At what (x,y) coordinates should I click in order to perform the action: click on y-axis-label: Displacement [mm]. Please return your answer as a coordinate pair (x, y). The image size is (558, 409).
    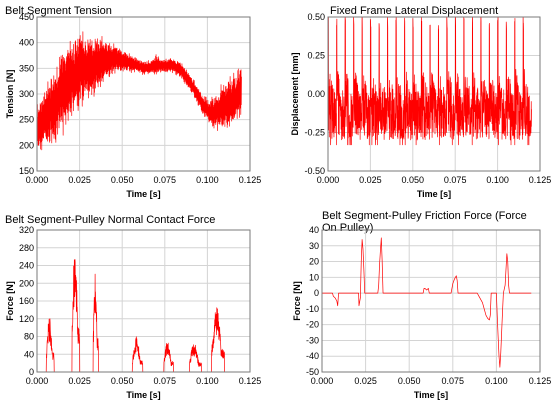
    Looking at the image, I should click on (295, 93).